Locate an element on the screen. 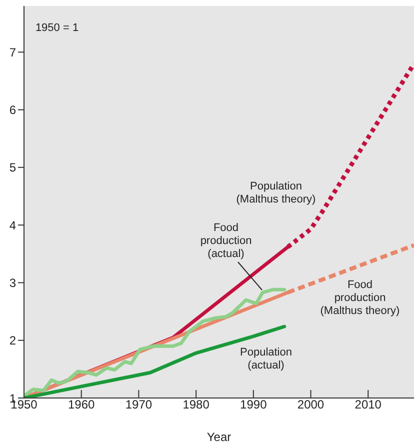 The image size is (414, 443). annotation: Population (Malthus theory) is located at coordinates (276, 193).